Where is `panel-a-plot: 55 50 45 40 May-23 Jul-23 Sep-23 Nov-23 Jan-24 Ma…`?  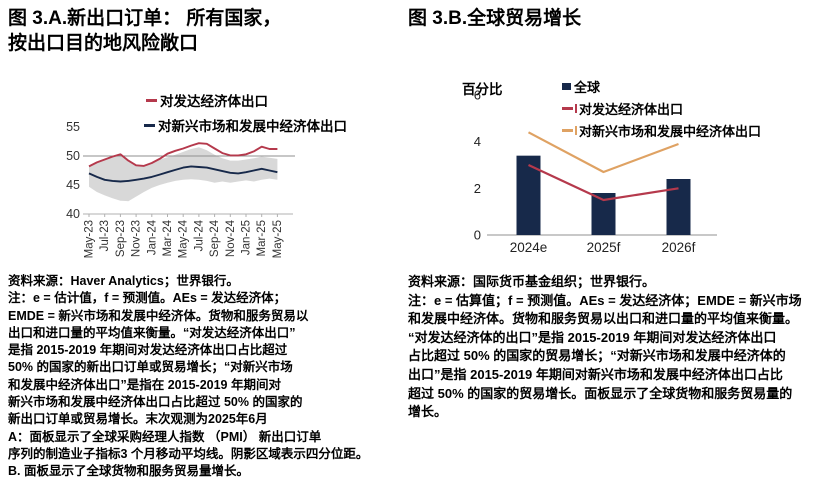 panel-a-plot: 55 50 45 40 May-23 Jul-23 Sep-23 Nov-23 Jan-24 Ma… is located at coordinates (180, 189).